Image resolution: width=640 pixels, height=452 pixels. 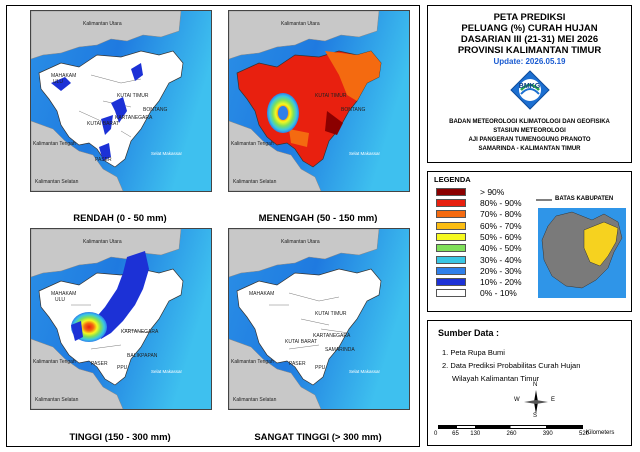 What do you see at coordinates (155, 110) in the screenshot?
I see `label-bontang: BONTANG` at bounding box center [155, 110].